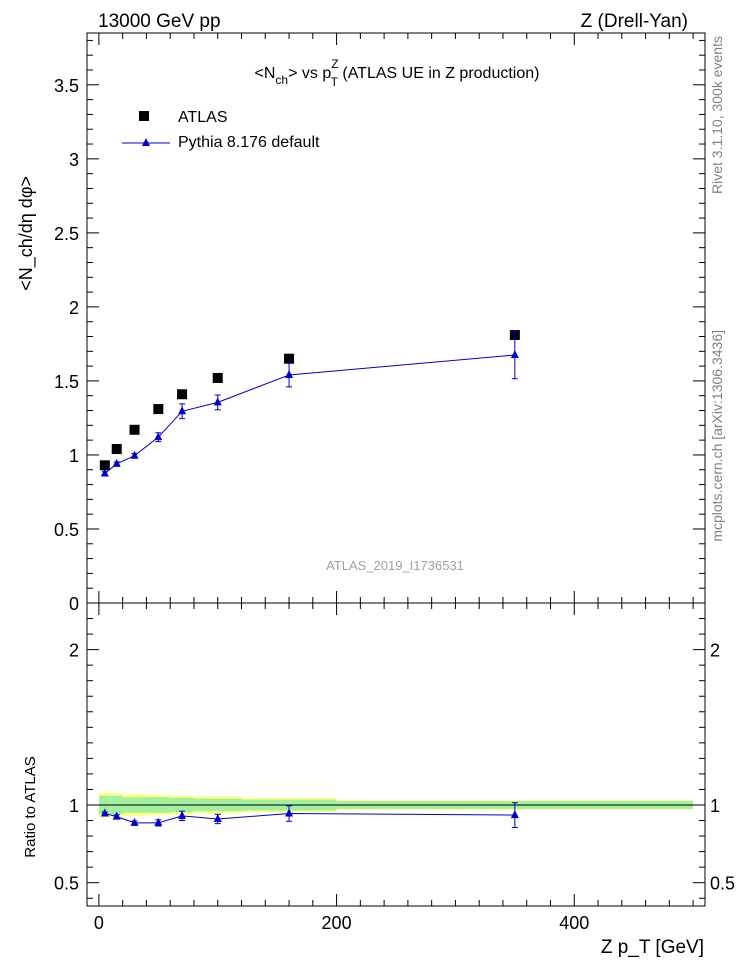  I want to click on ylabel-ratio: Ratio to ATLAS, so click(30, 806).